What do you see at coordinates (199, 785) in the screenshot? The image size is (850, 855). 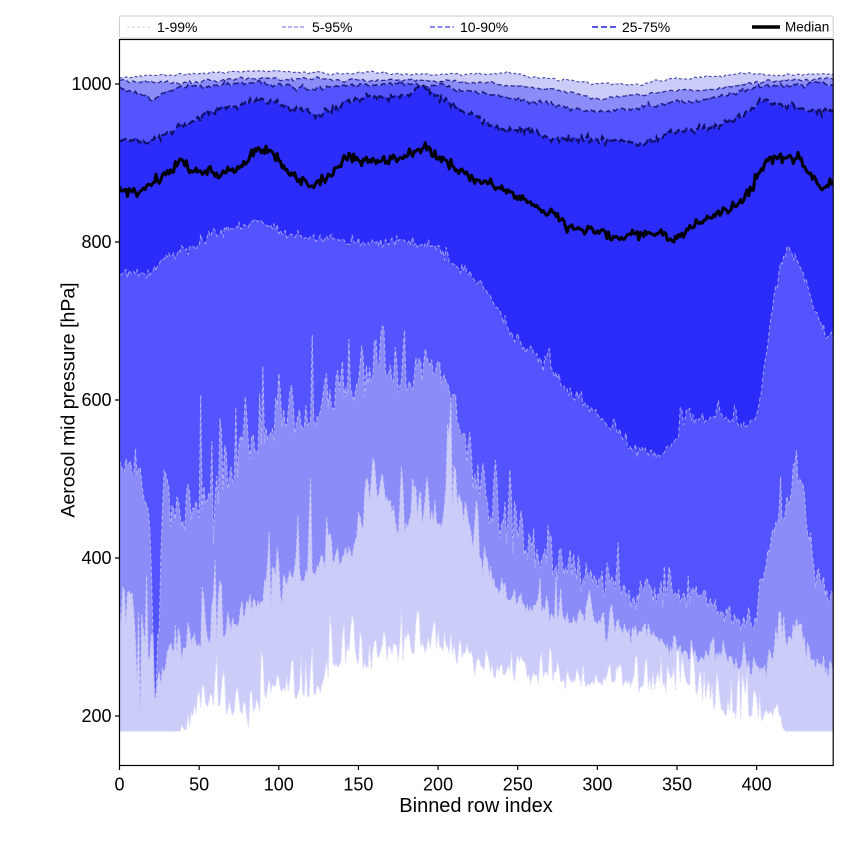 I see `svg-text: 50` at bounding box center [199, 785].